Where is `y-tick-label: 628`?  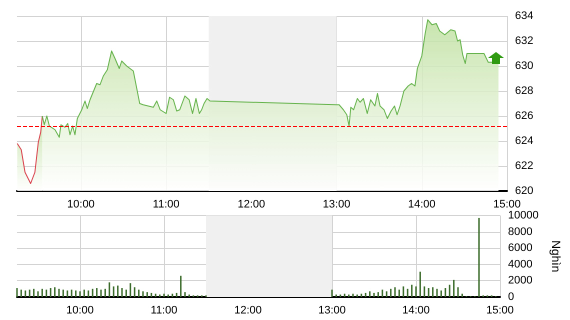
y-tick-label: 628 is located at coordinates (524, 91).